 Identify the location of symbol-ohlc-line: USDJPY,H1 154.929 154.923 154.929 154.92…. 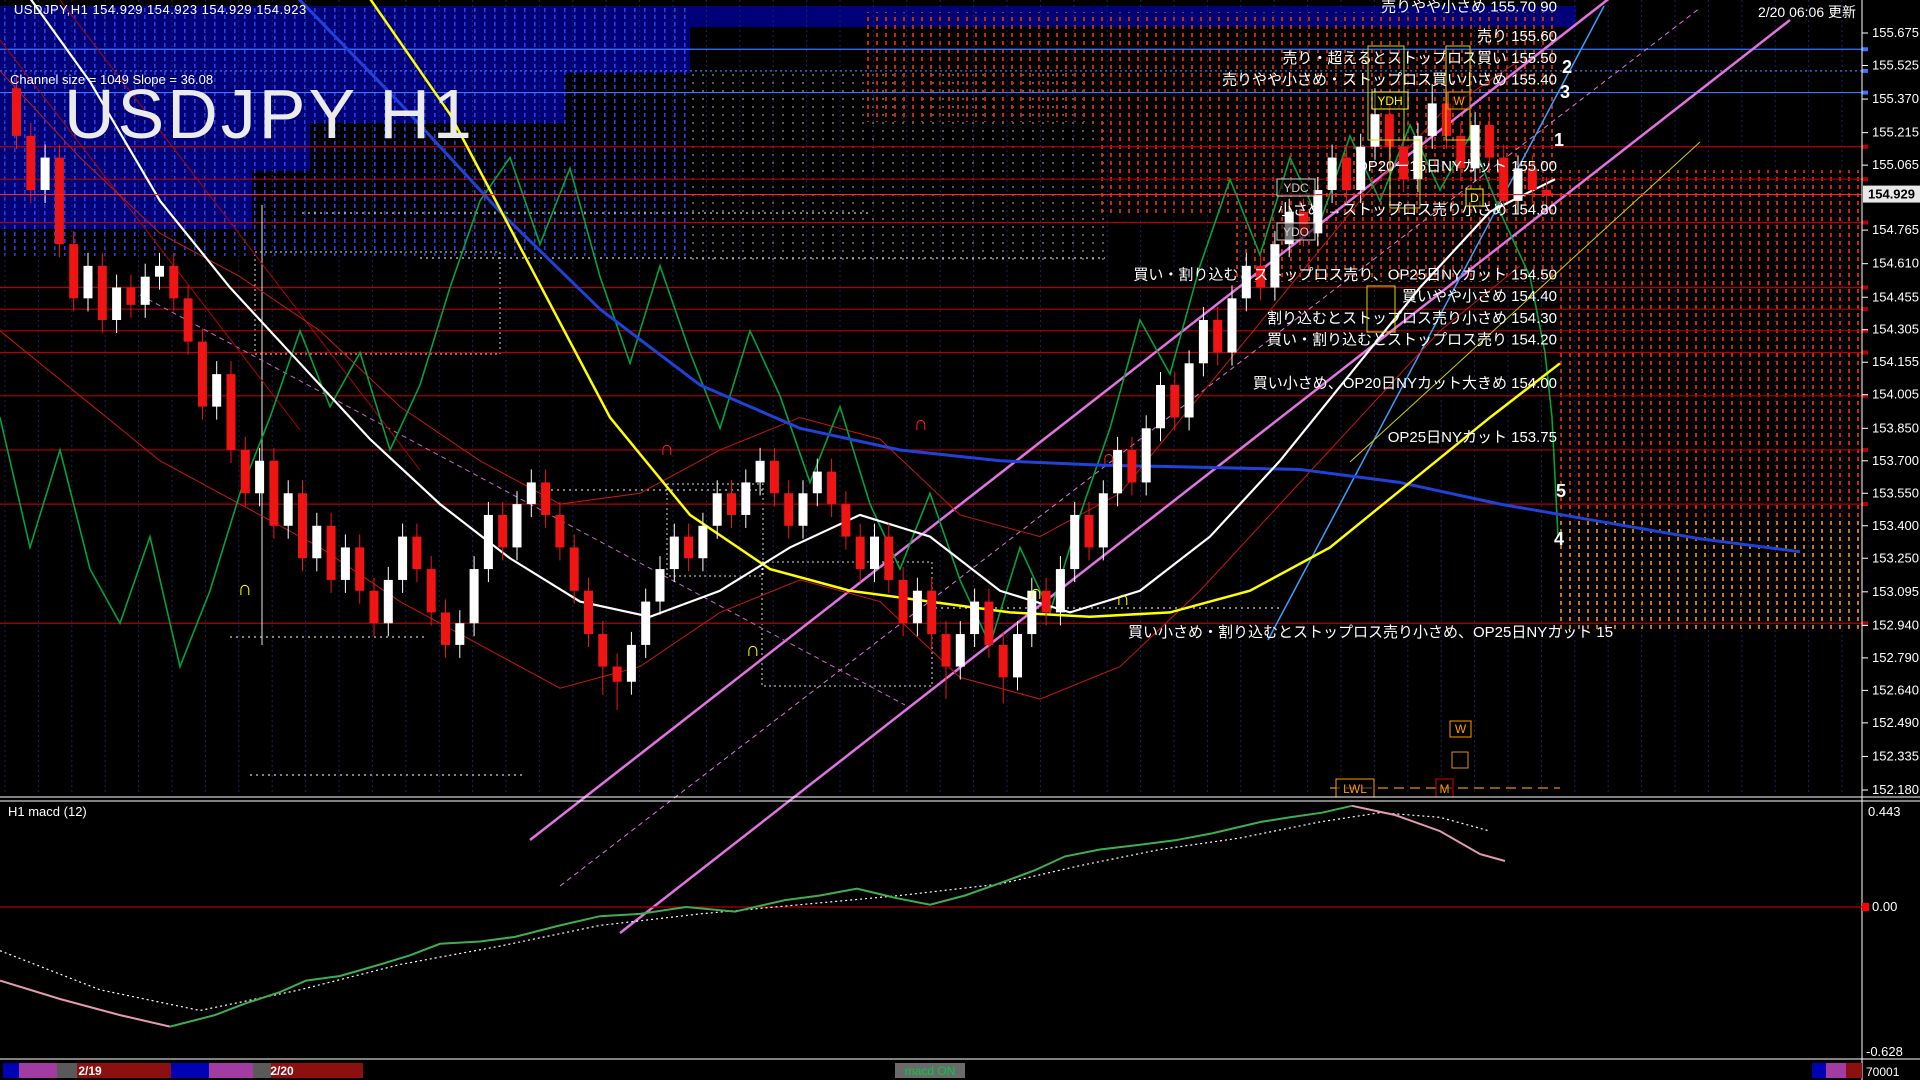
(160, 9).